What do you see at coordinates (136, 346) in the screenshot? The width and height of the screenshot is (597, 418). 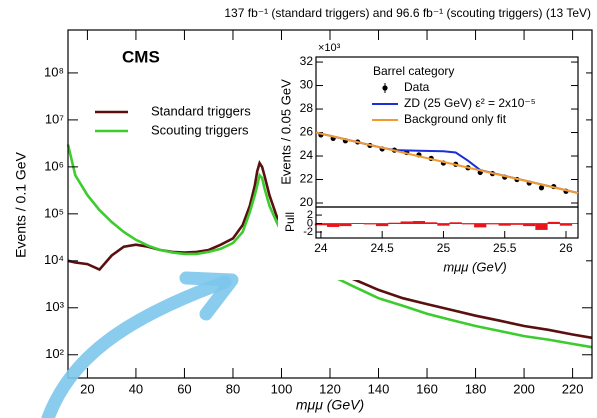 I see `swoosh-arrow` at bounding box center [136, 346].